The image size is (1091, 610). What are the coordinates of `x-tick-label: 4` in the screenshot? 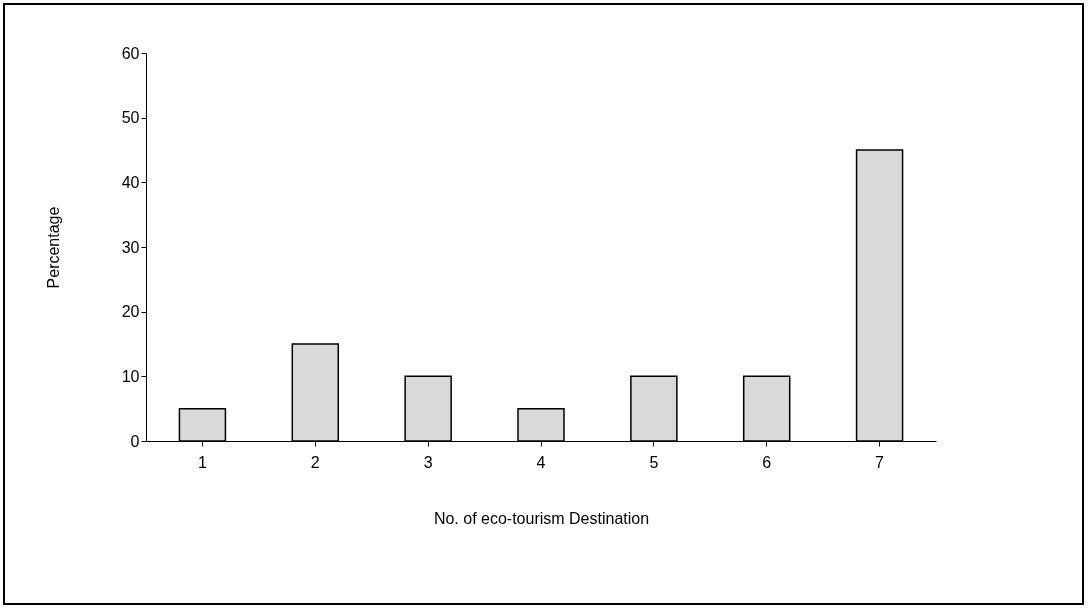 It's located at (541, 462).